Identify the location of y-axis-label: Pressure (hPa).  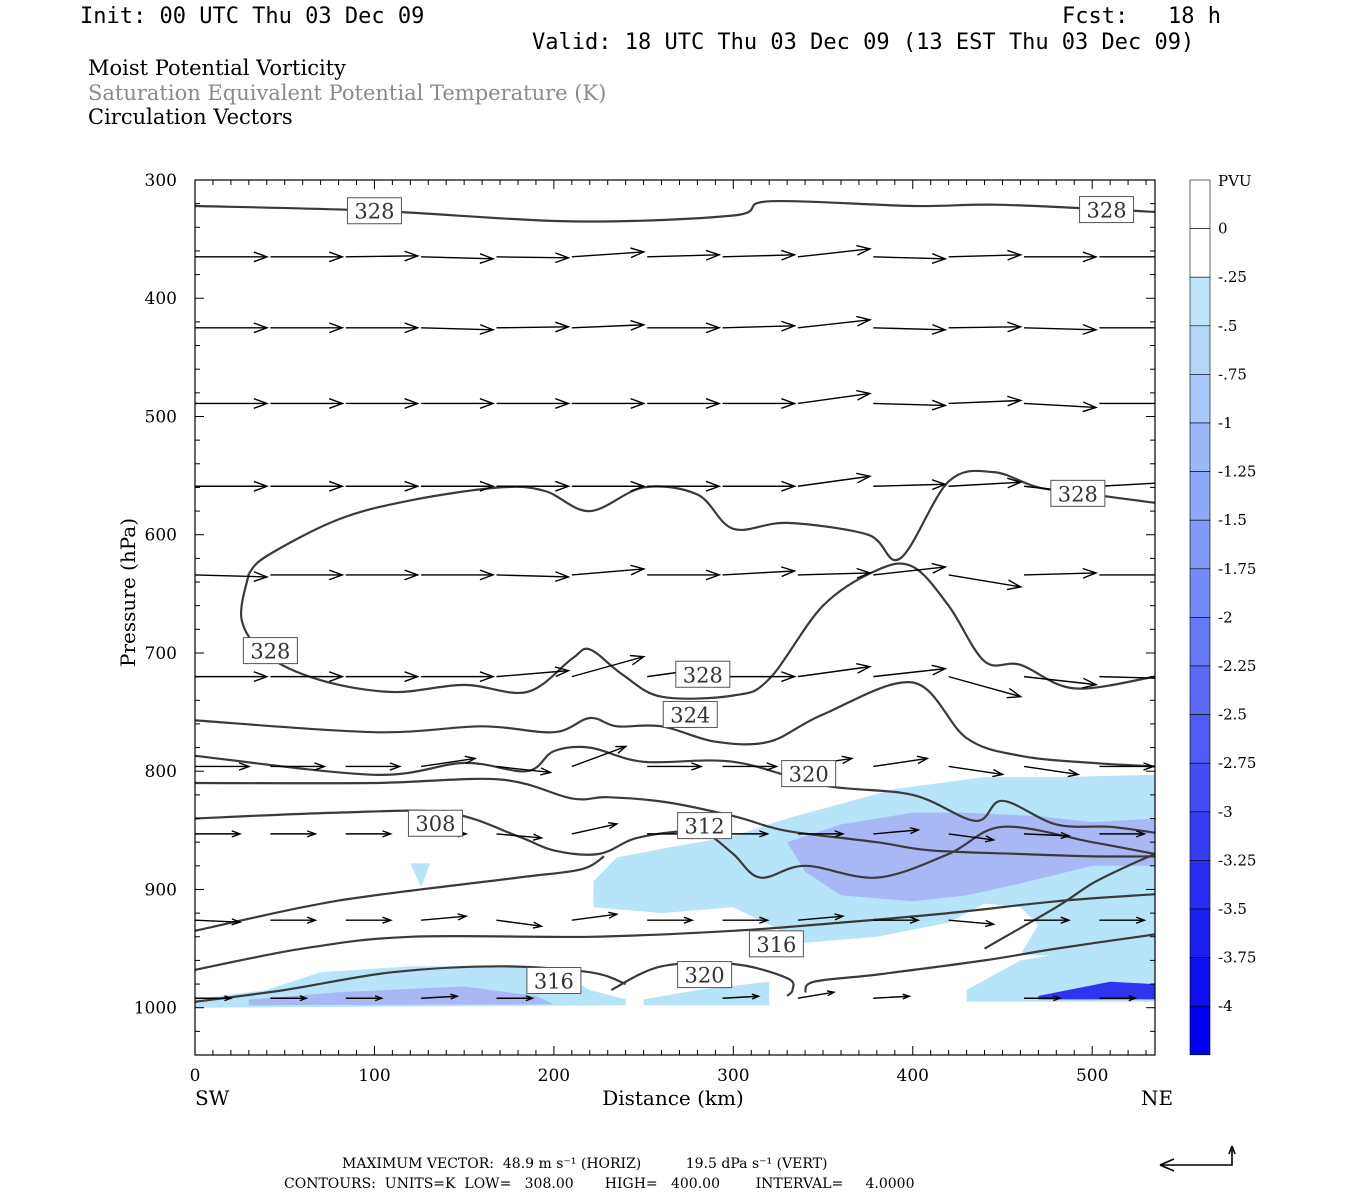
(128, 592).